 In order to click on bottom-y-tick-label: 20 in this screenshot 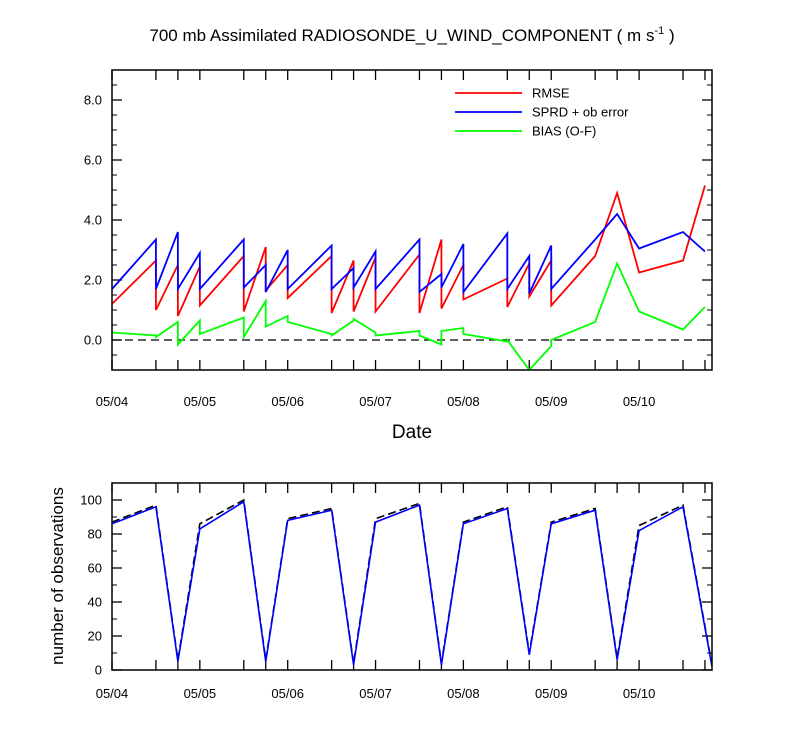, I will do `click(95, 636)`.